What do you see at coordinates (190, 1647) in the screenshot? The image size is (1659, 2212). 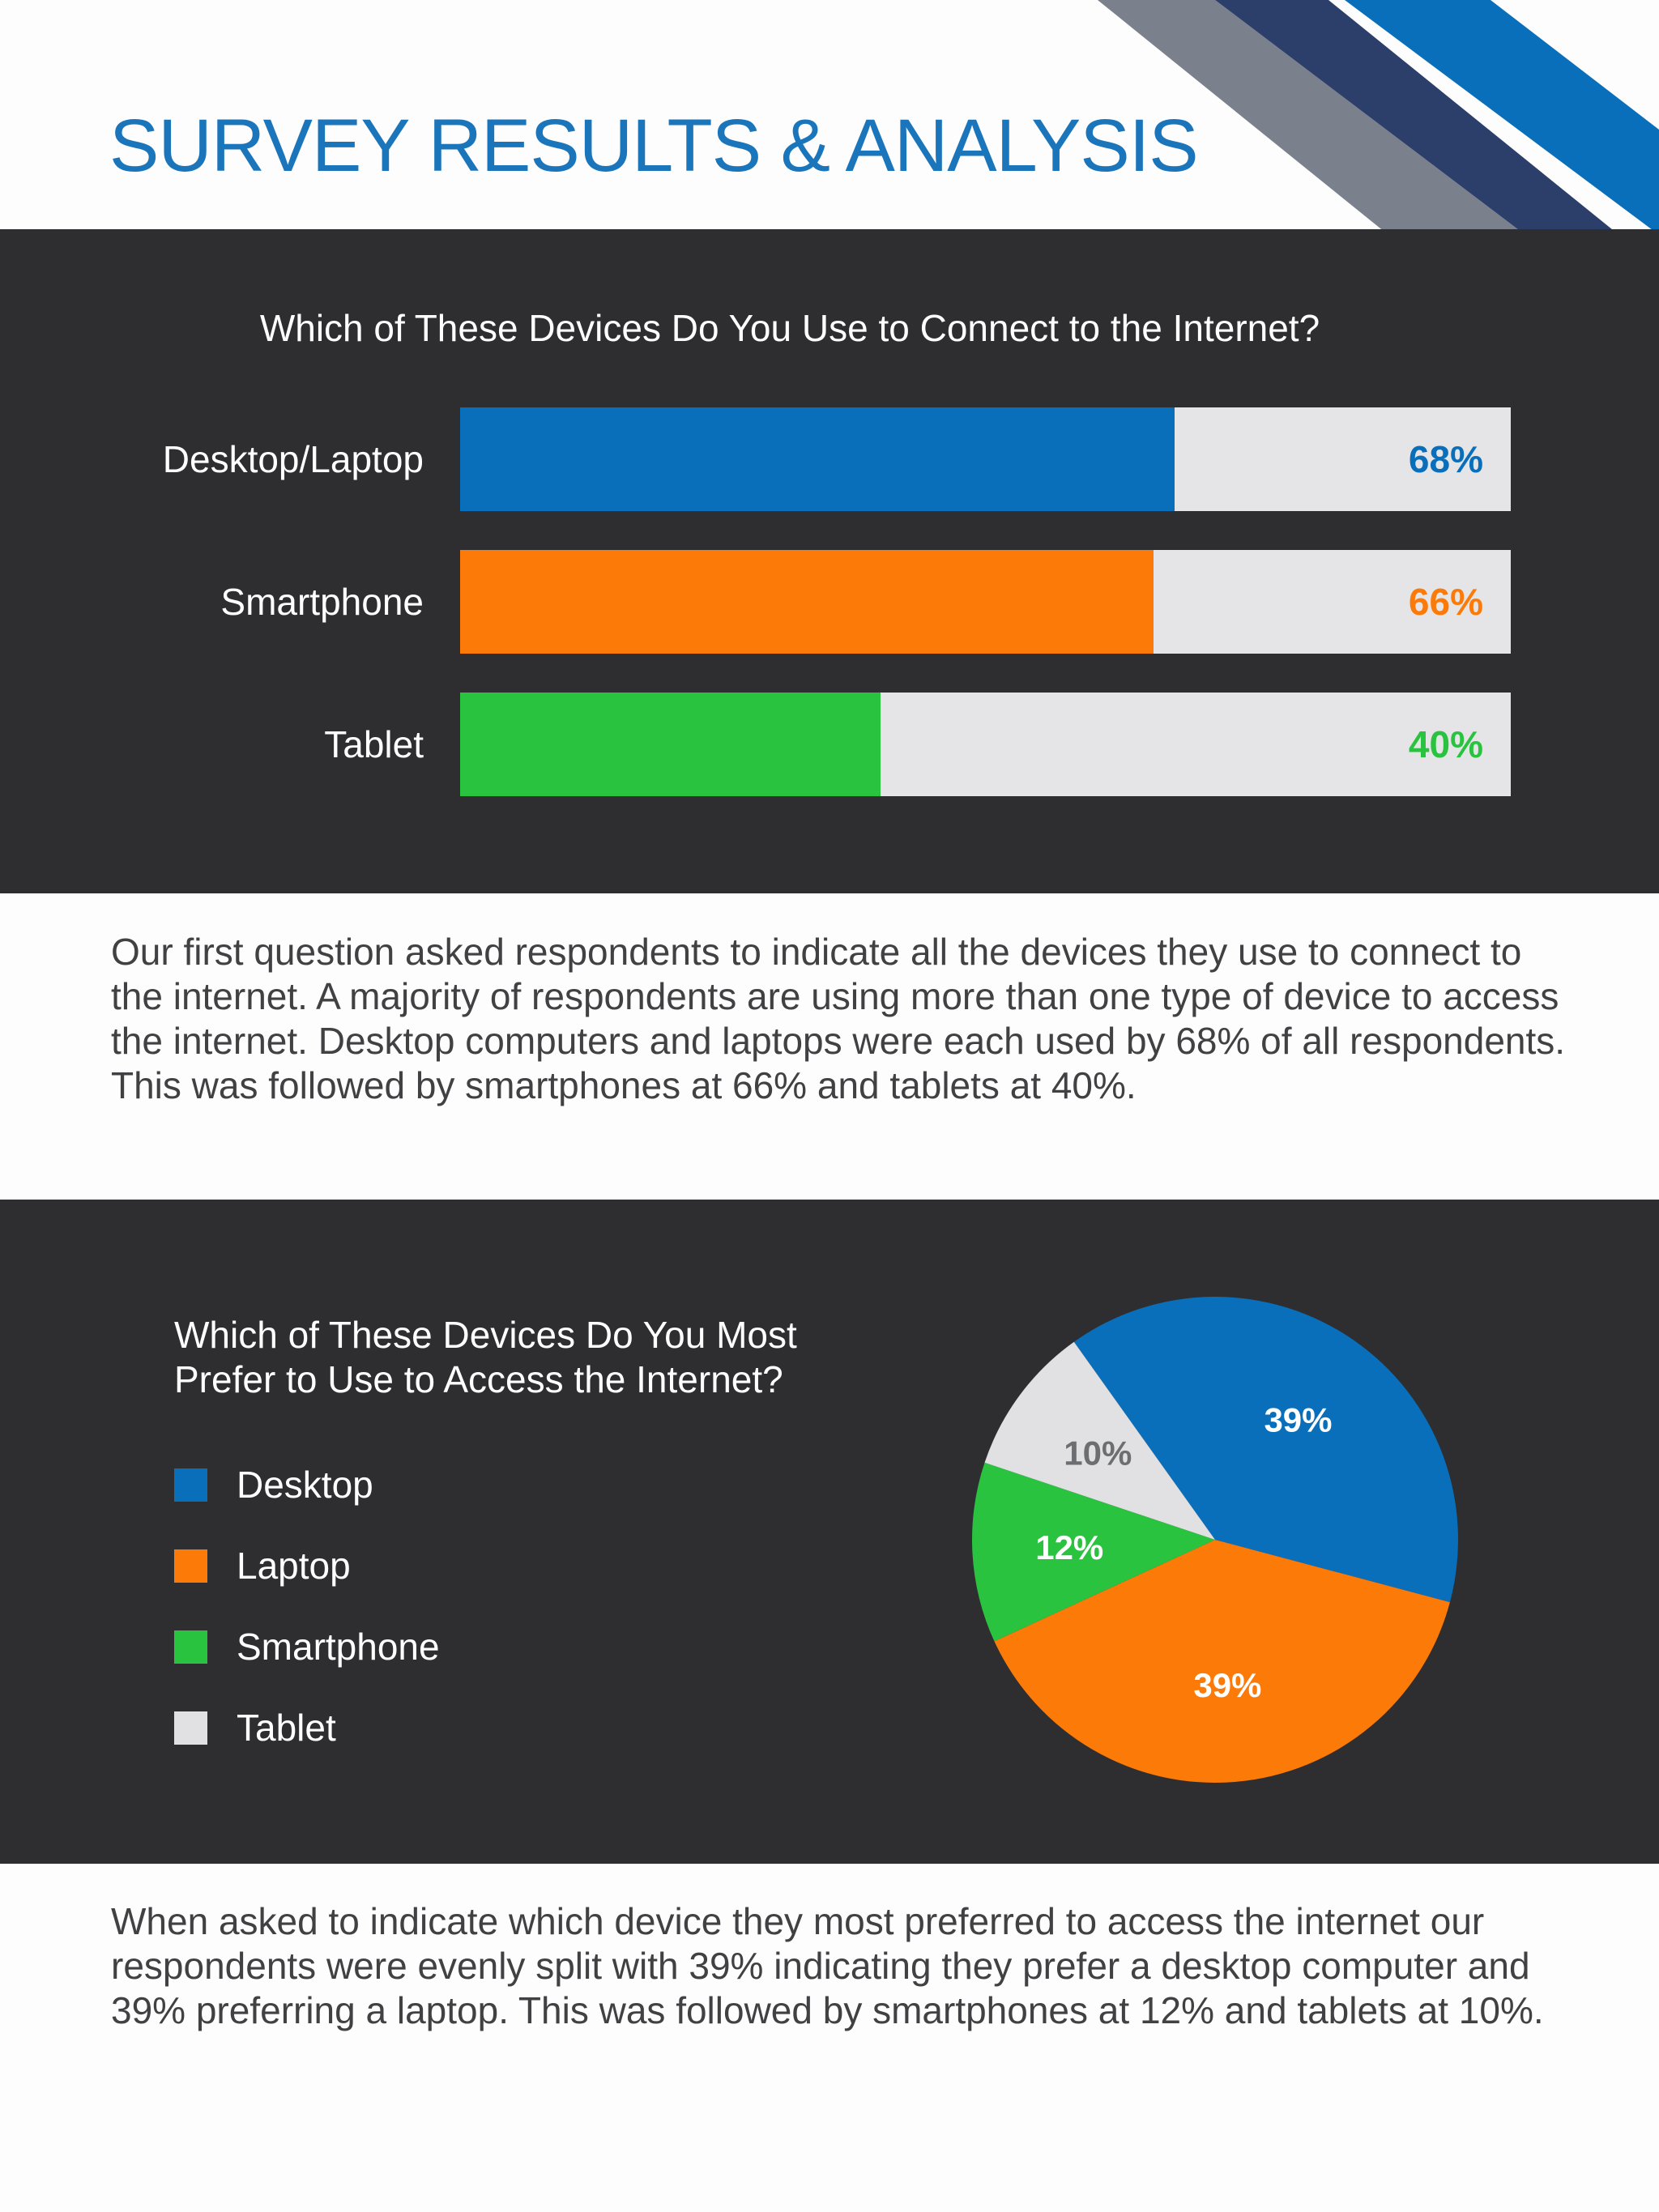 I see `legend-swatch-smartphone` at bounding box center [190, 1647].